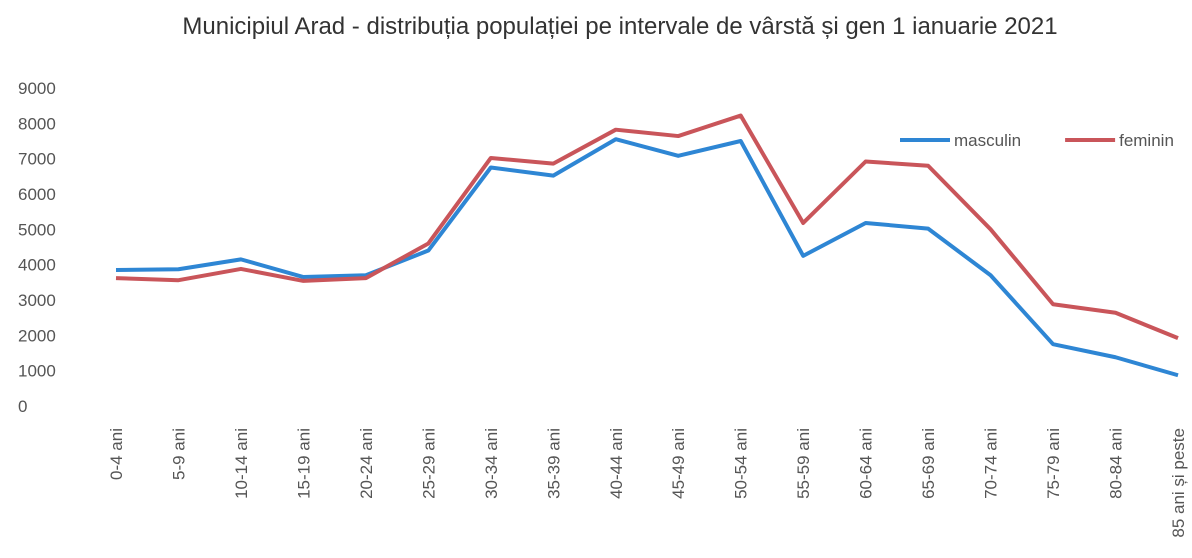 The height and width of the screenshot is (558, 1192). I want to click on y-tick-label: 0, so click(22, 406).